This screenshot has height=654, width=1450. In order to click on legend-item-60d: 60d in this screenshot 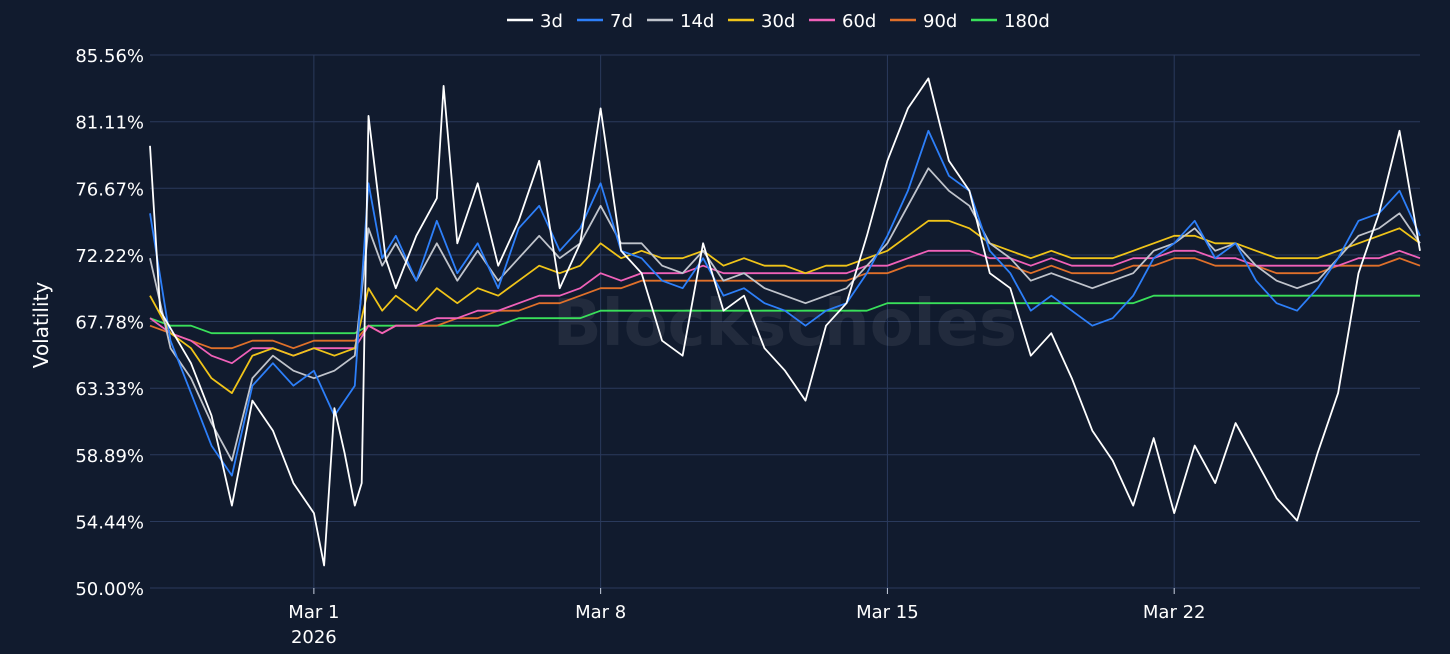, I will do `click(842, 21)`.